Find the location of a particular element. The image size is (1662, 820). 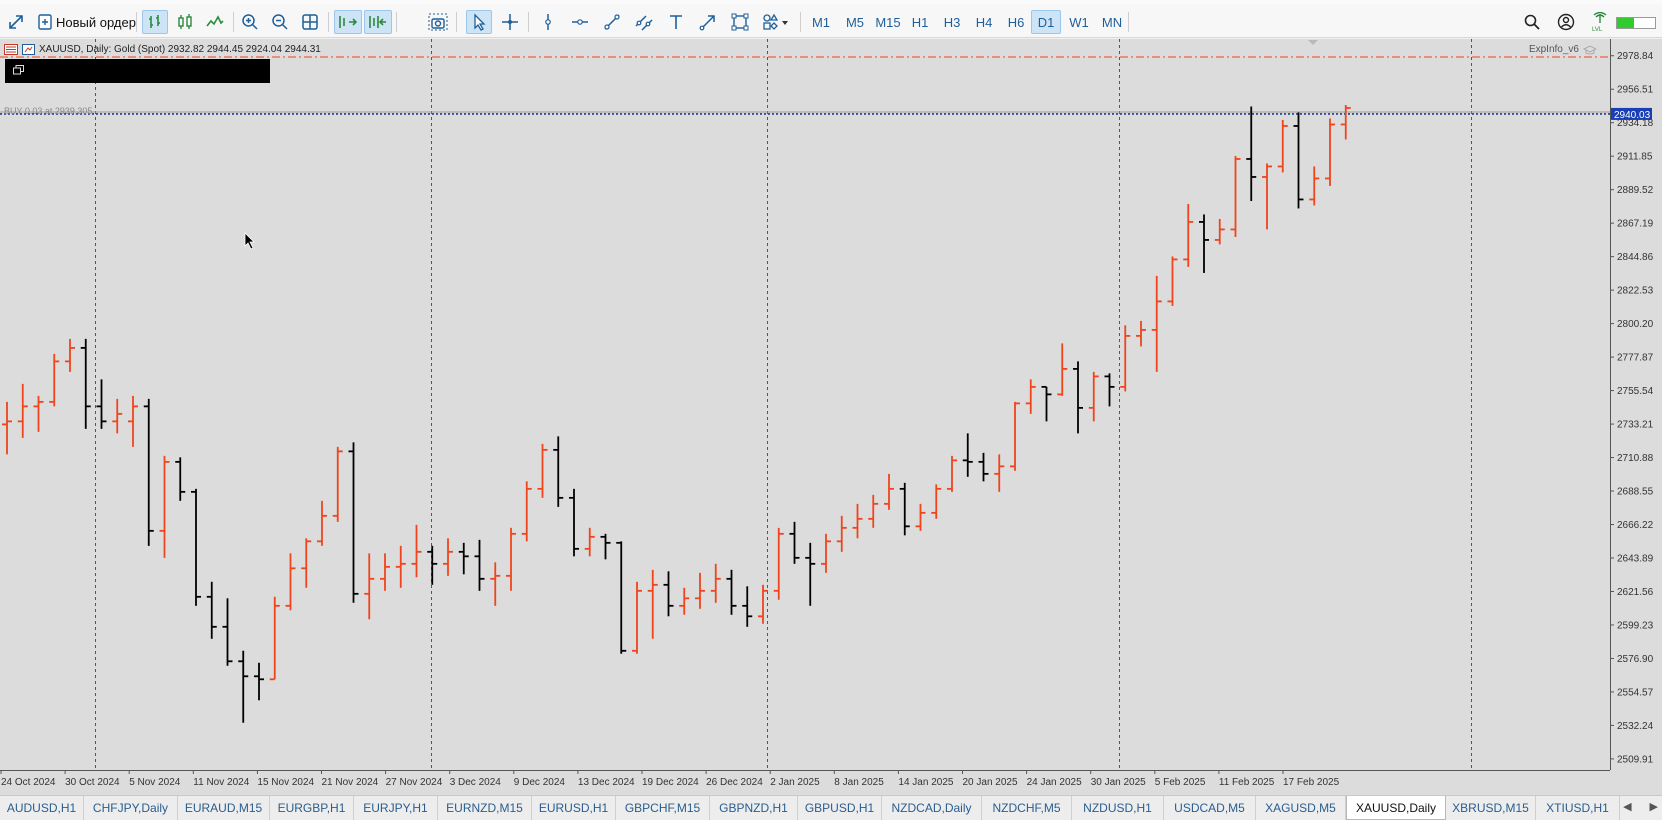

symbol-tab: USDCAD,M5 is located at coordinates (1210, 808).